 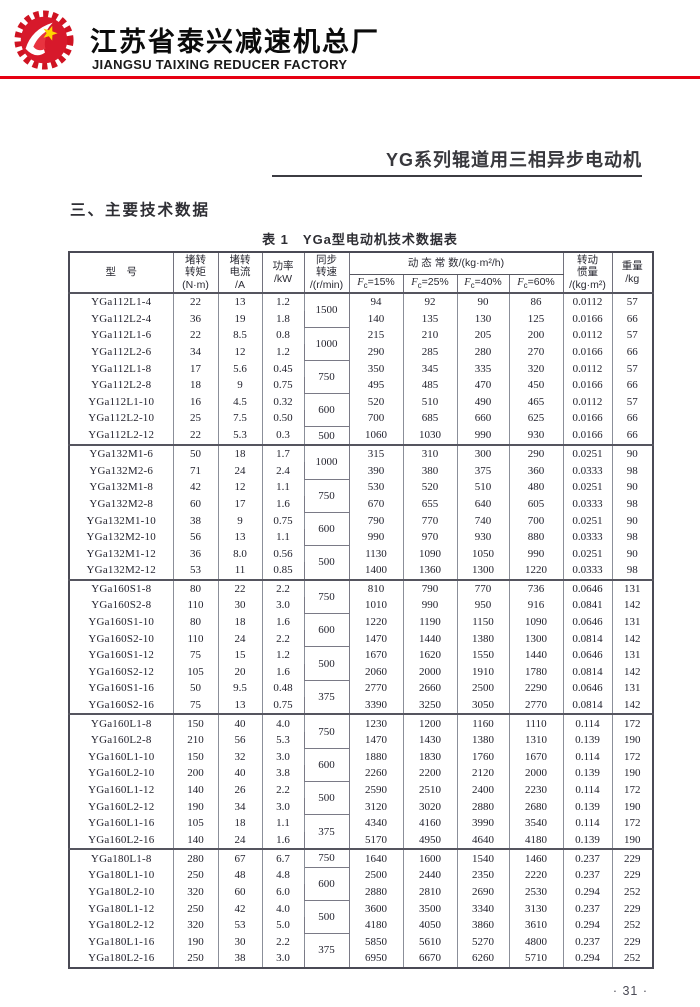 What do you see at coordinates (195, 638) in the screenshot?
I see `cell-value: 110` at bounding box center [195, 638].